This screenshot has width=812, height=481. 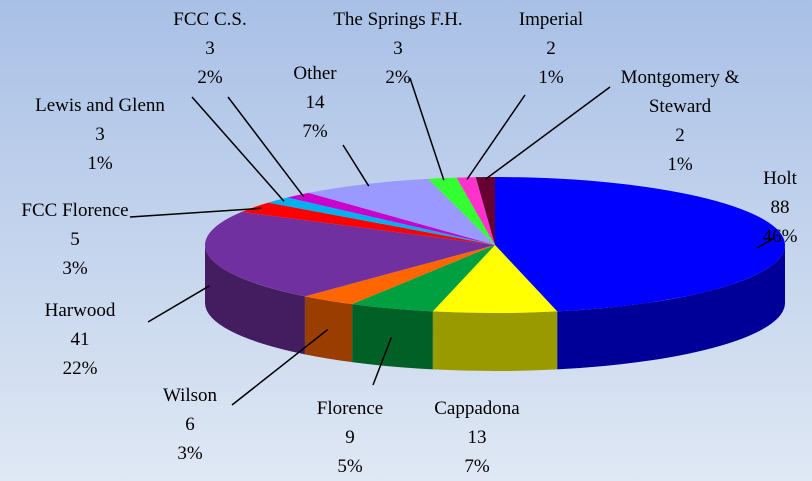 I want to click on label-categories: The Springs F.H., so click(x=398, y=19).